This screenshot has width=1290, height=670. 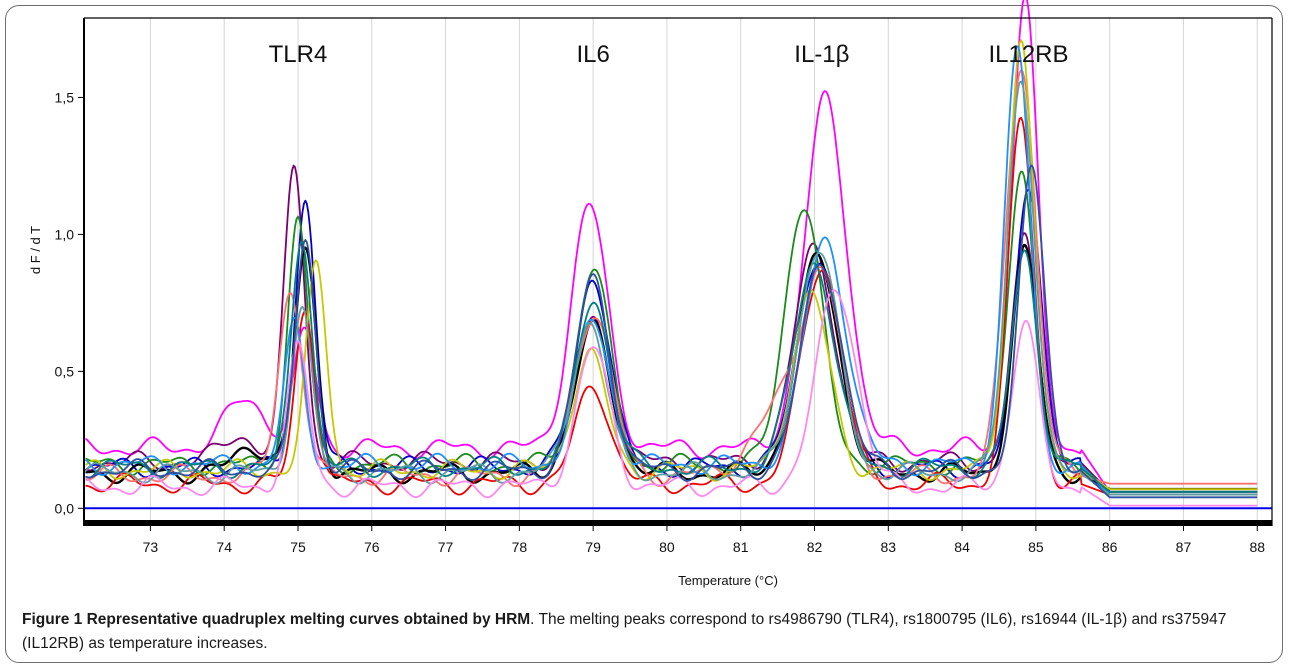 What do you see at coordinates (372, 547) in the screenshot?
I see `x-tick-label: 76` at bounding box center [372, 547].